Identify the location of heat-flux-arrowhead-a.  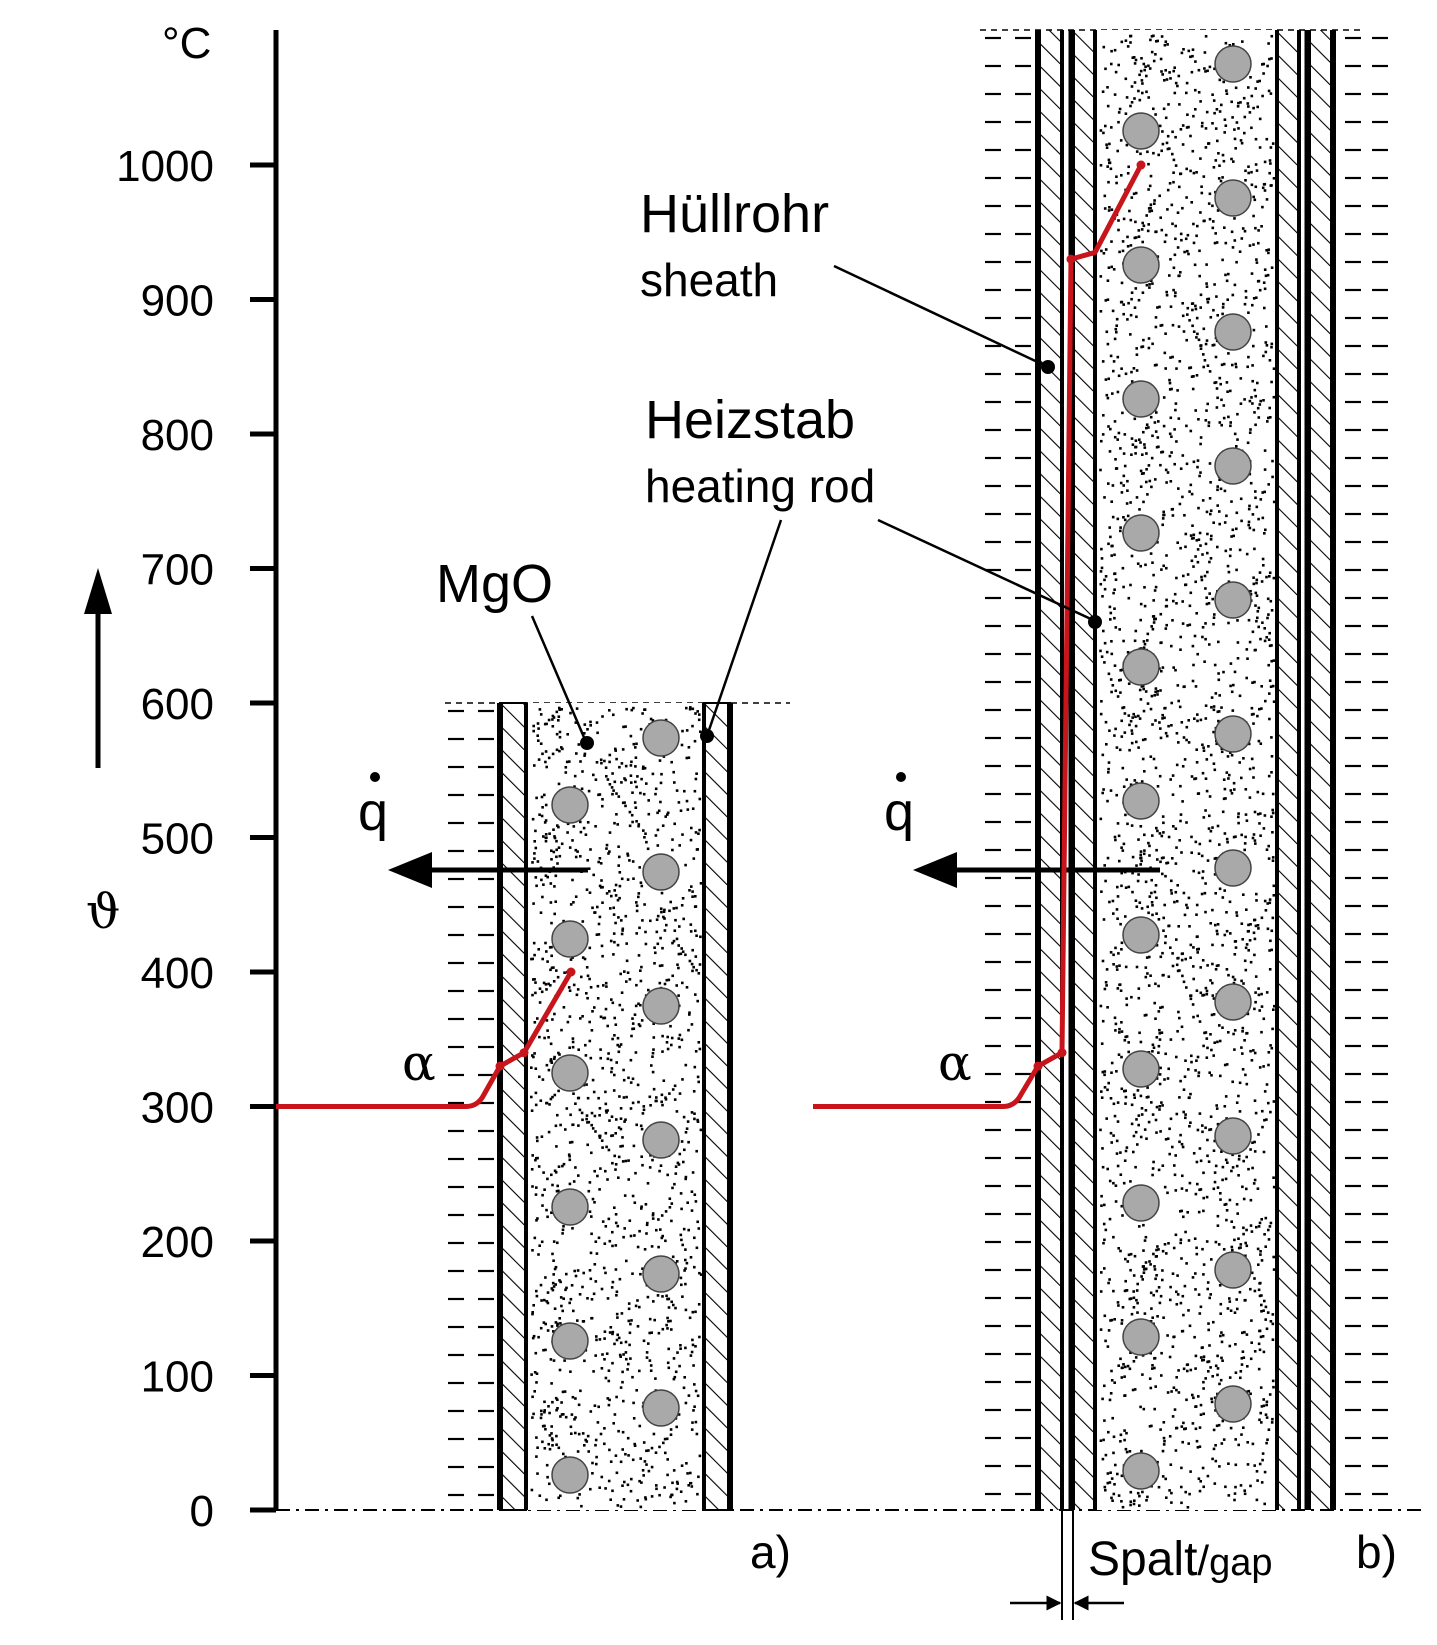
(410, 870).